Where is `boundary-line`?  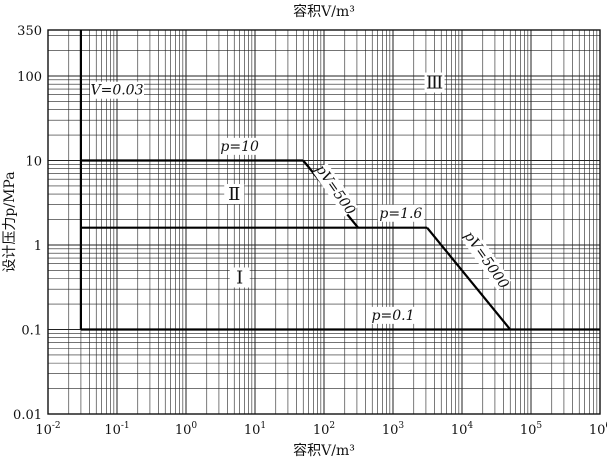 boundary-line is located at coordinates (469, 279).